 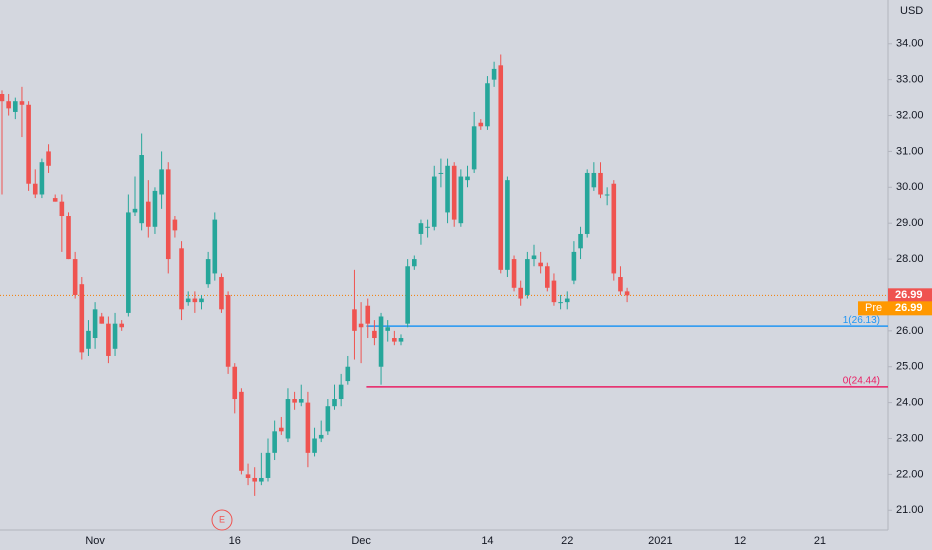 I want to click on y-tick-label: 25.00, so click(x=910, y=367).